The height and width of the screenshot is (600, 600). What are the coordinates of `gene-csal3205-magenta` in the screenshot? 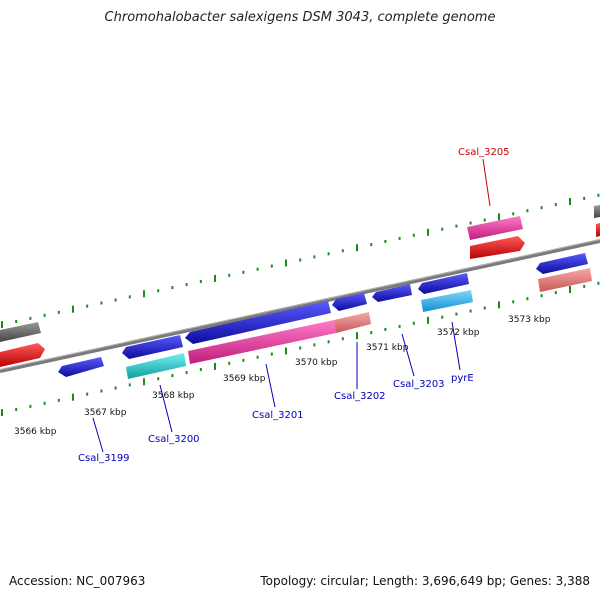 It's located at (495, 228).